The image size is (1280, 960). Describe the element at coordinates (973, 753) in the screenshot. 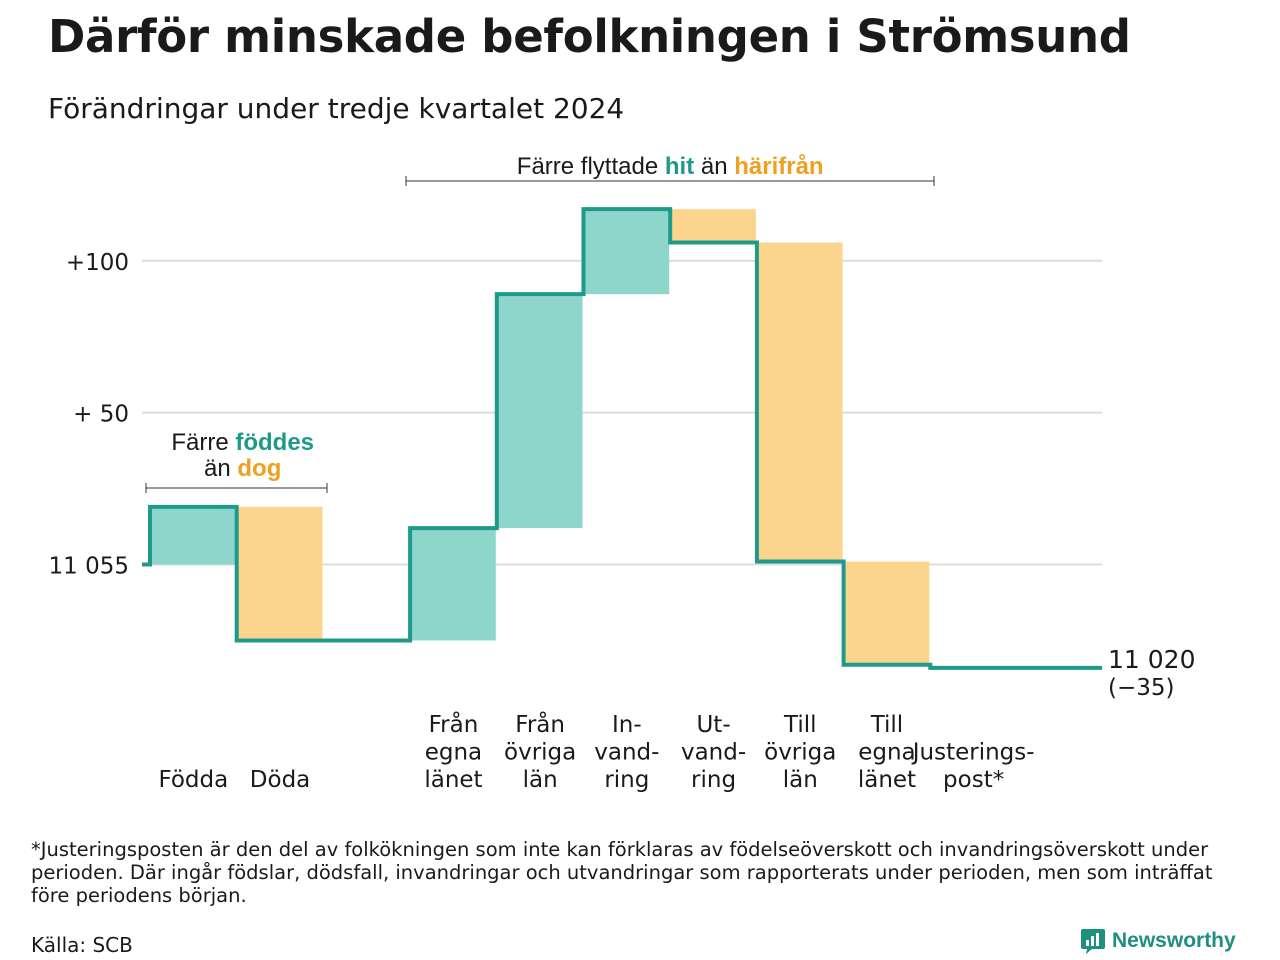

I see `category-label: Justerings-` at that location.